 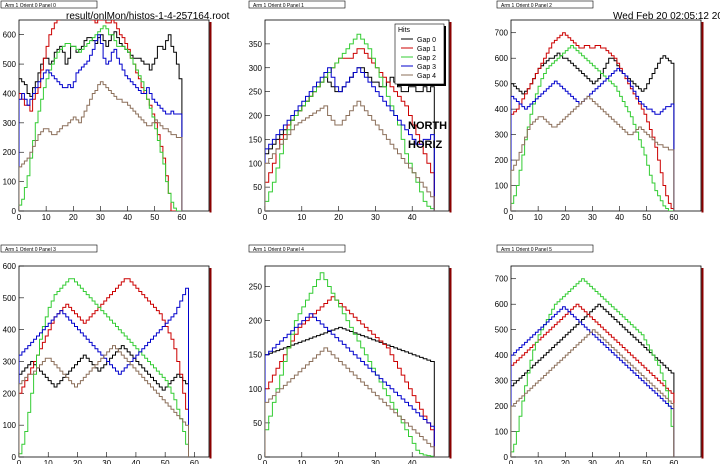 I want to click on y-tick-label: 600, so click(x=10, y=35).